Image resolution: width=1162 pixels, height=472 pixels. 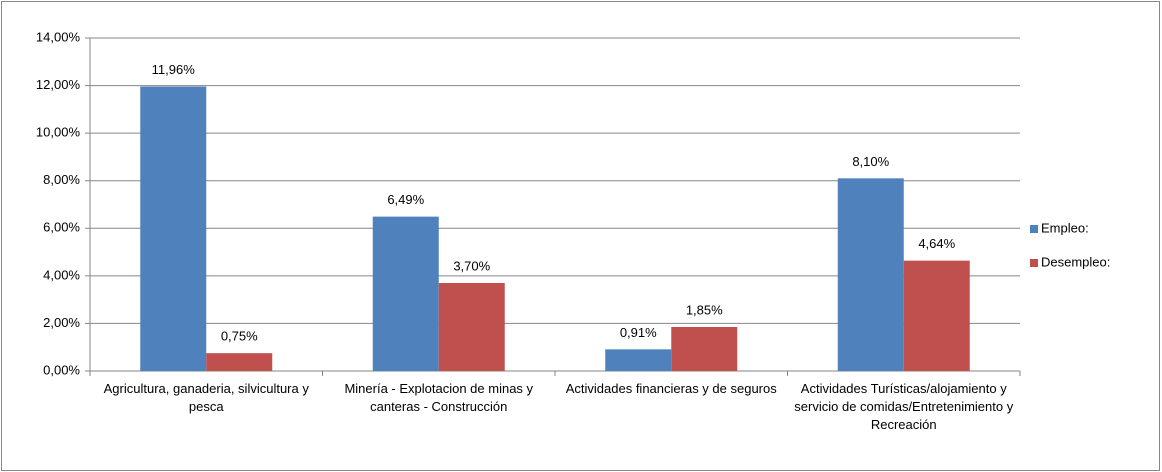 I want to click on data-label: 3,70%, so click(x=471, y=265).